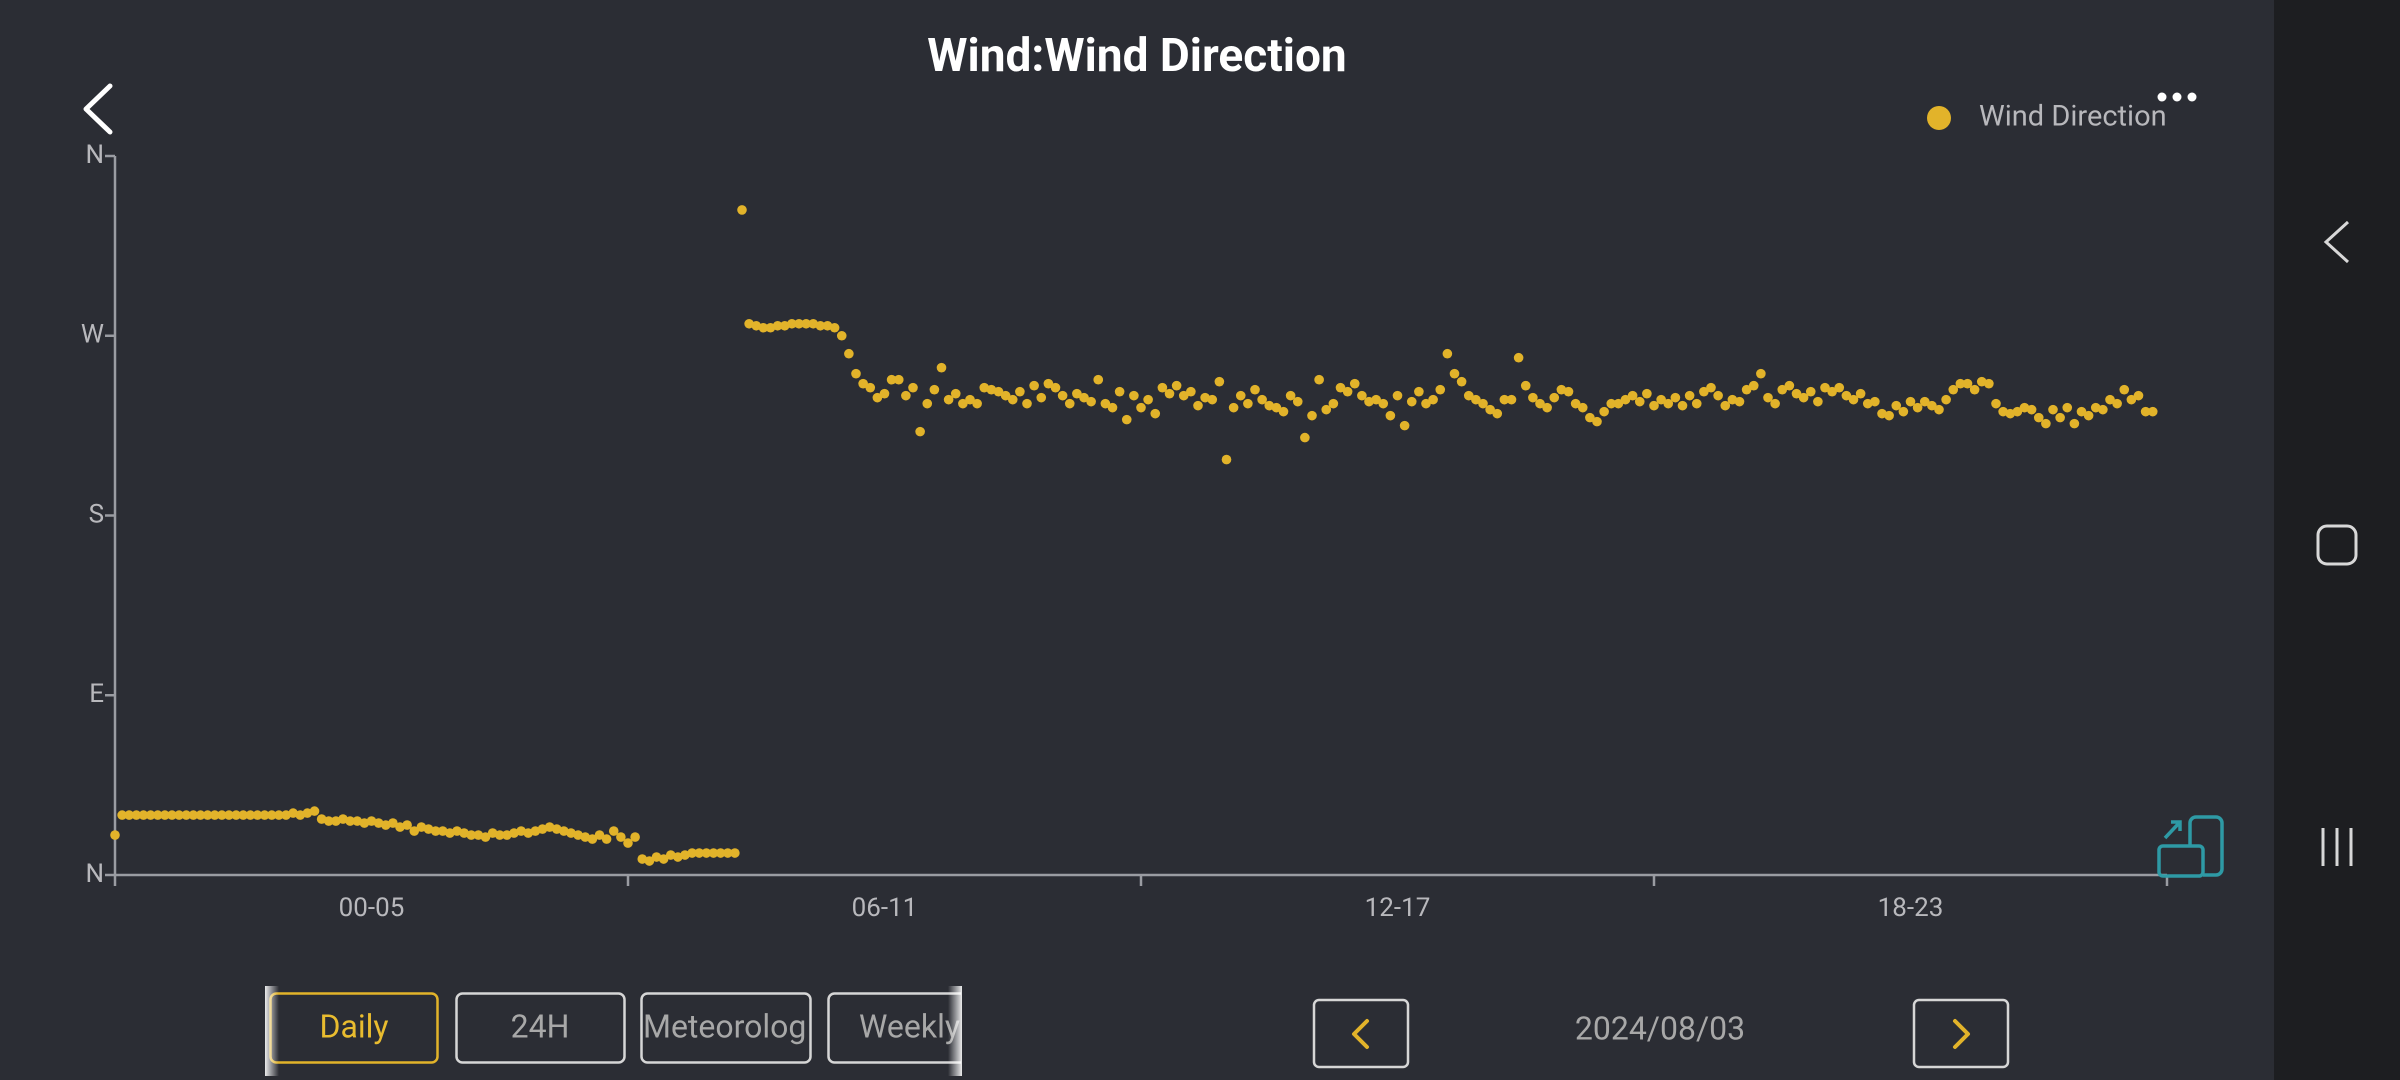 This screenshot has width=2400, height=1080. Describe the element at coordinates (2073, 117) in the screenshot. I see `legend-label: Wind Direction` at that location.